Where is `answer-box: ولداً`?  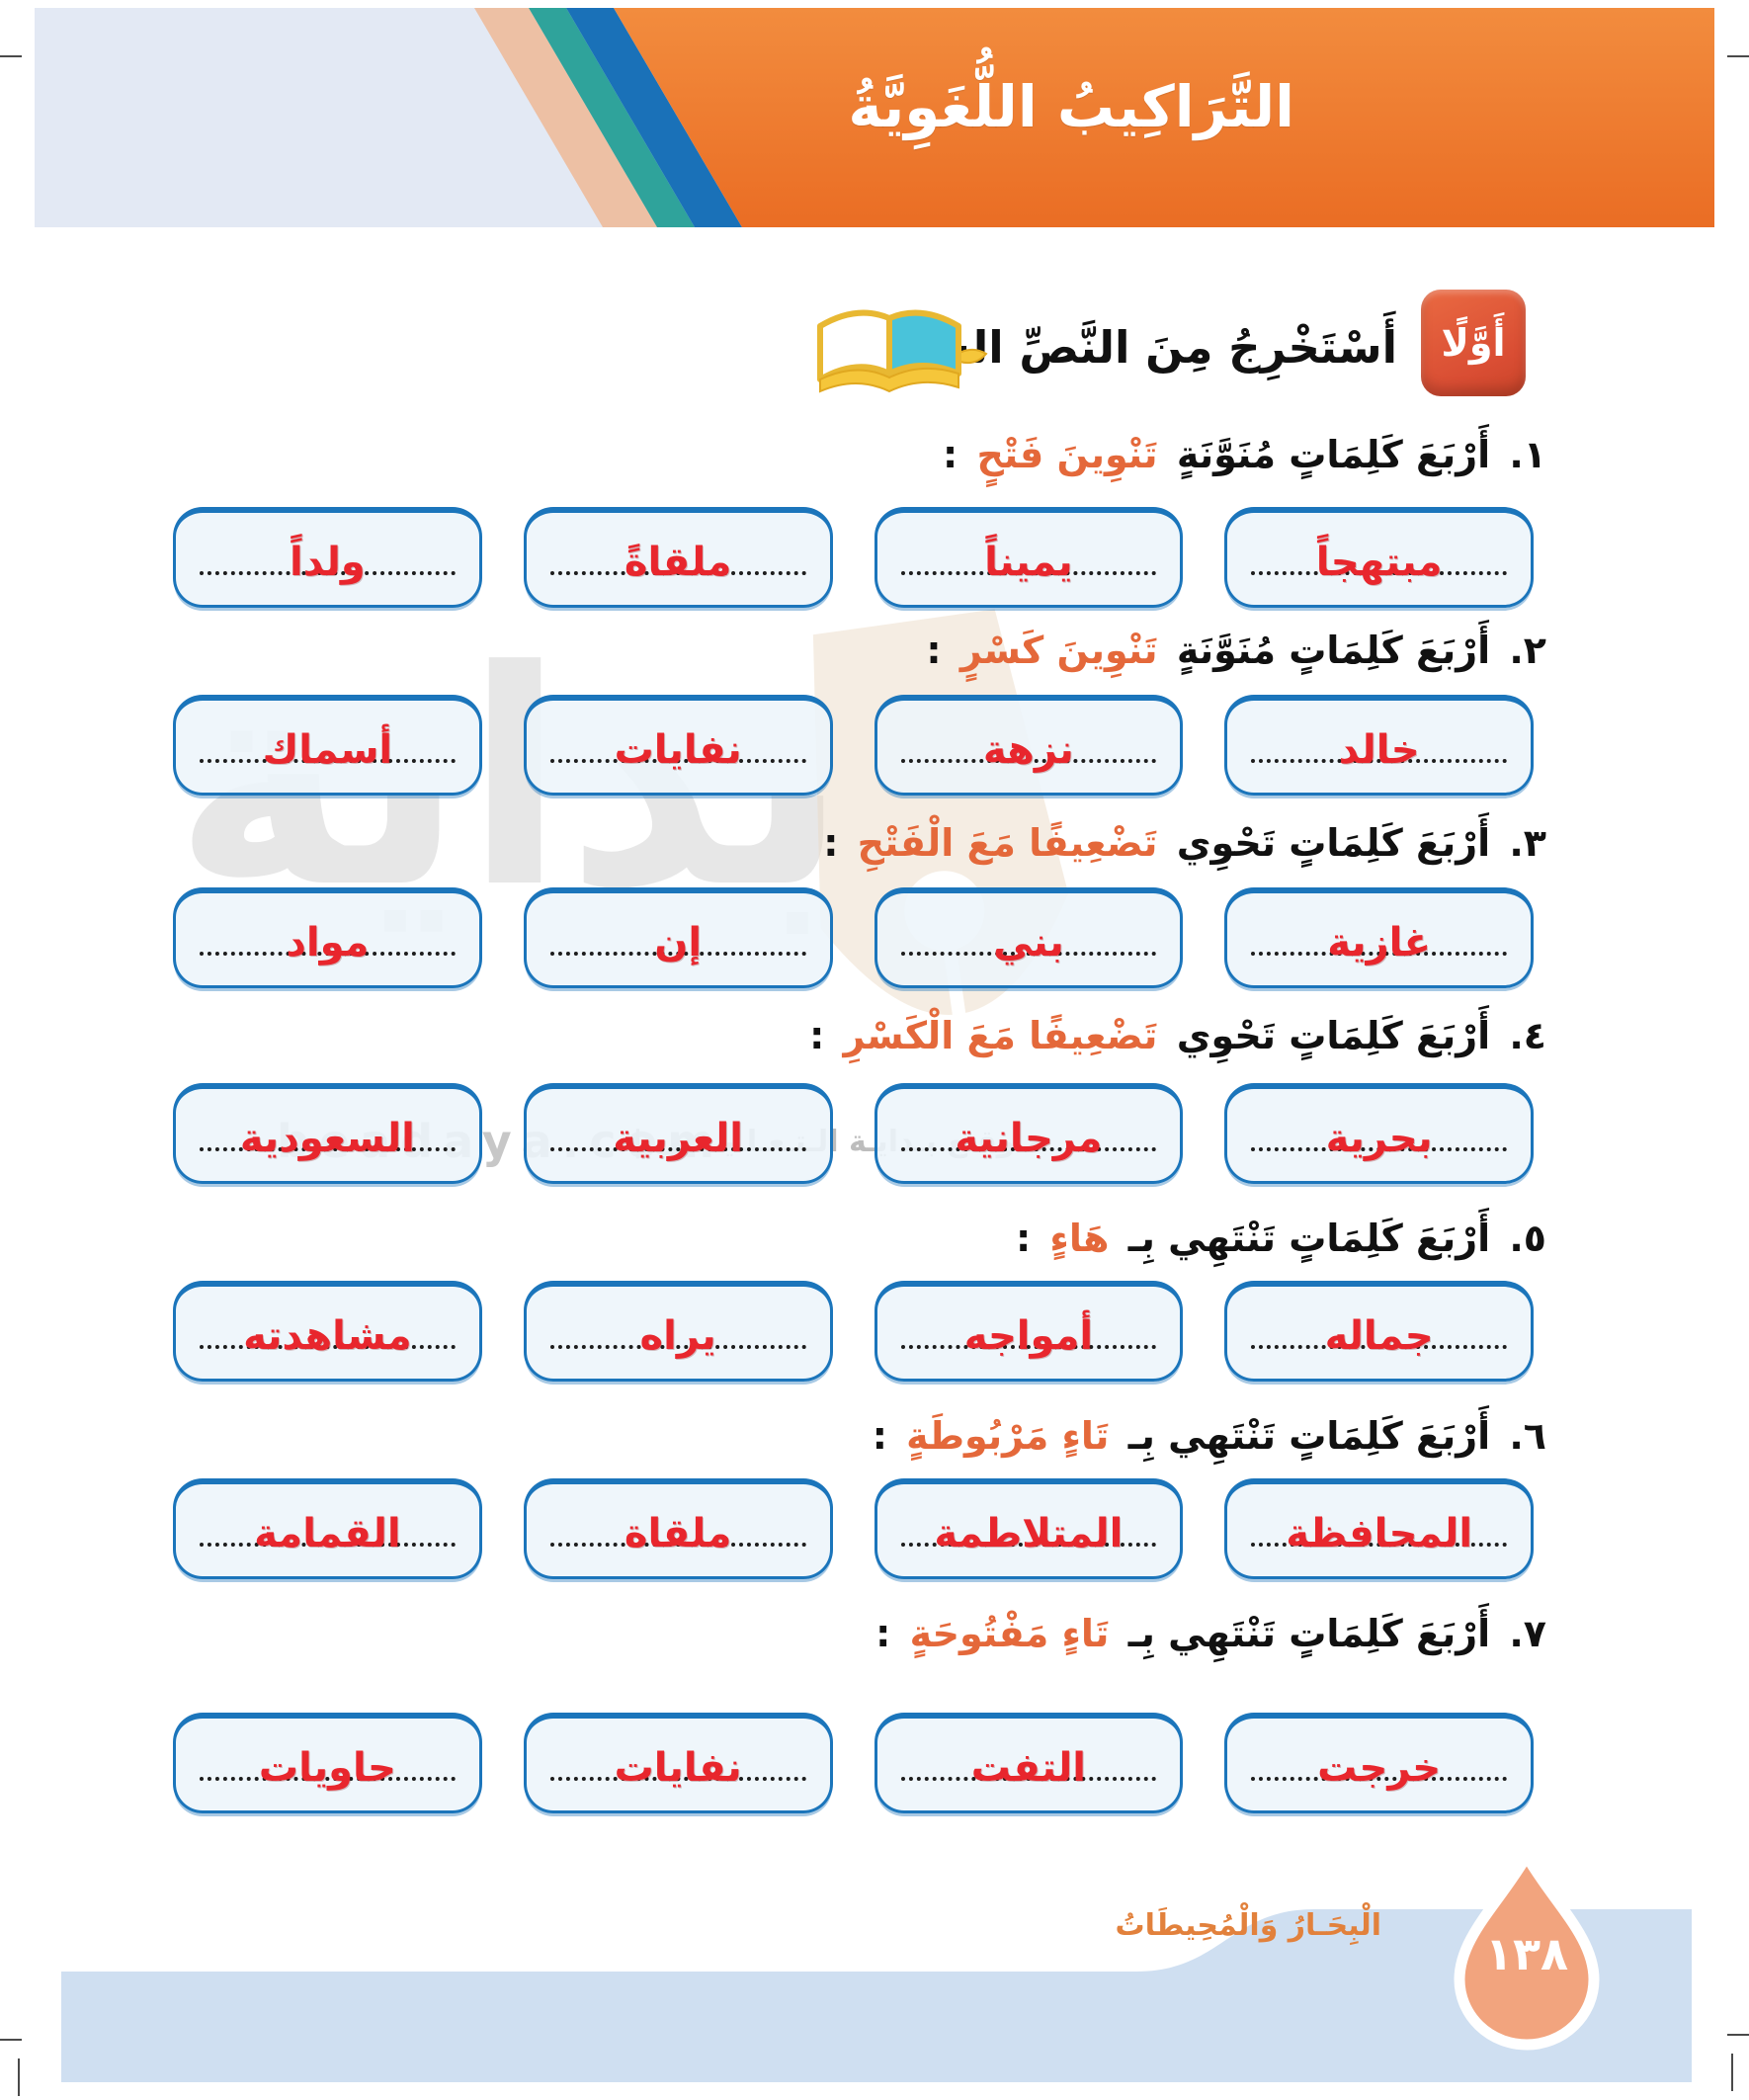 answer-box: ولداً is located at coordinates (327, 557).